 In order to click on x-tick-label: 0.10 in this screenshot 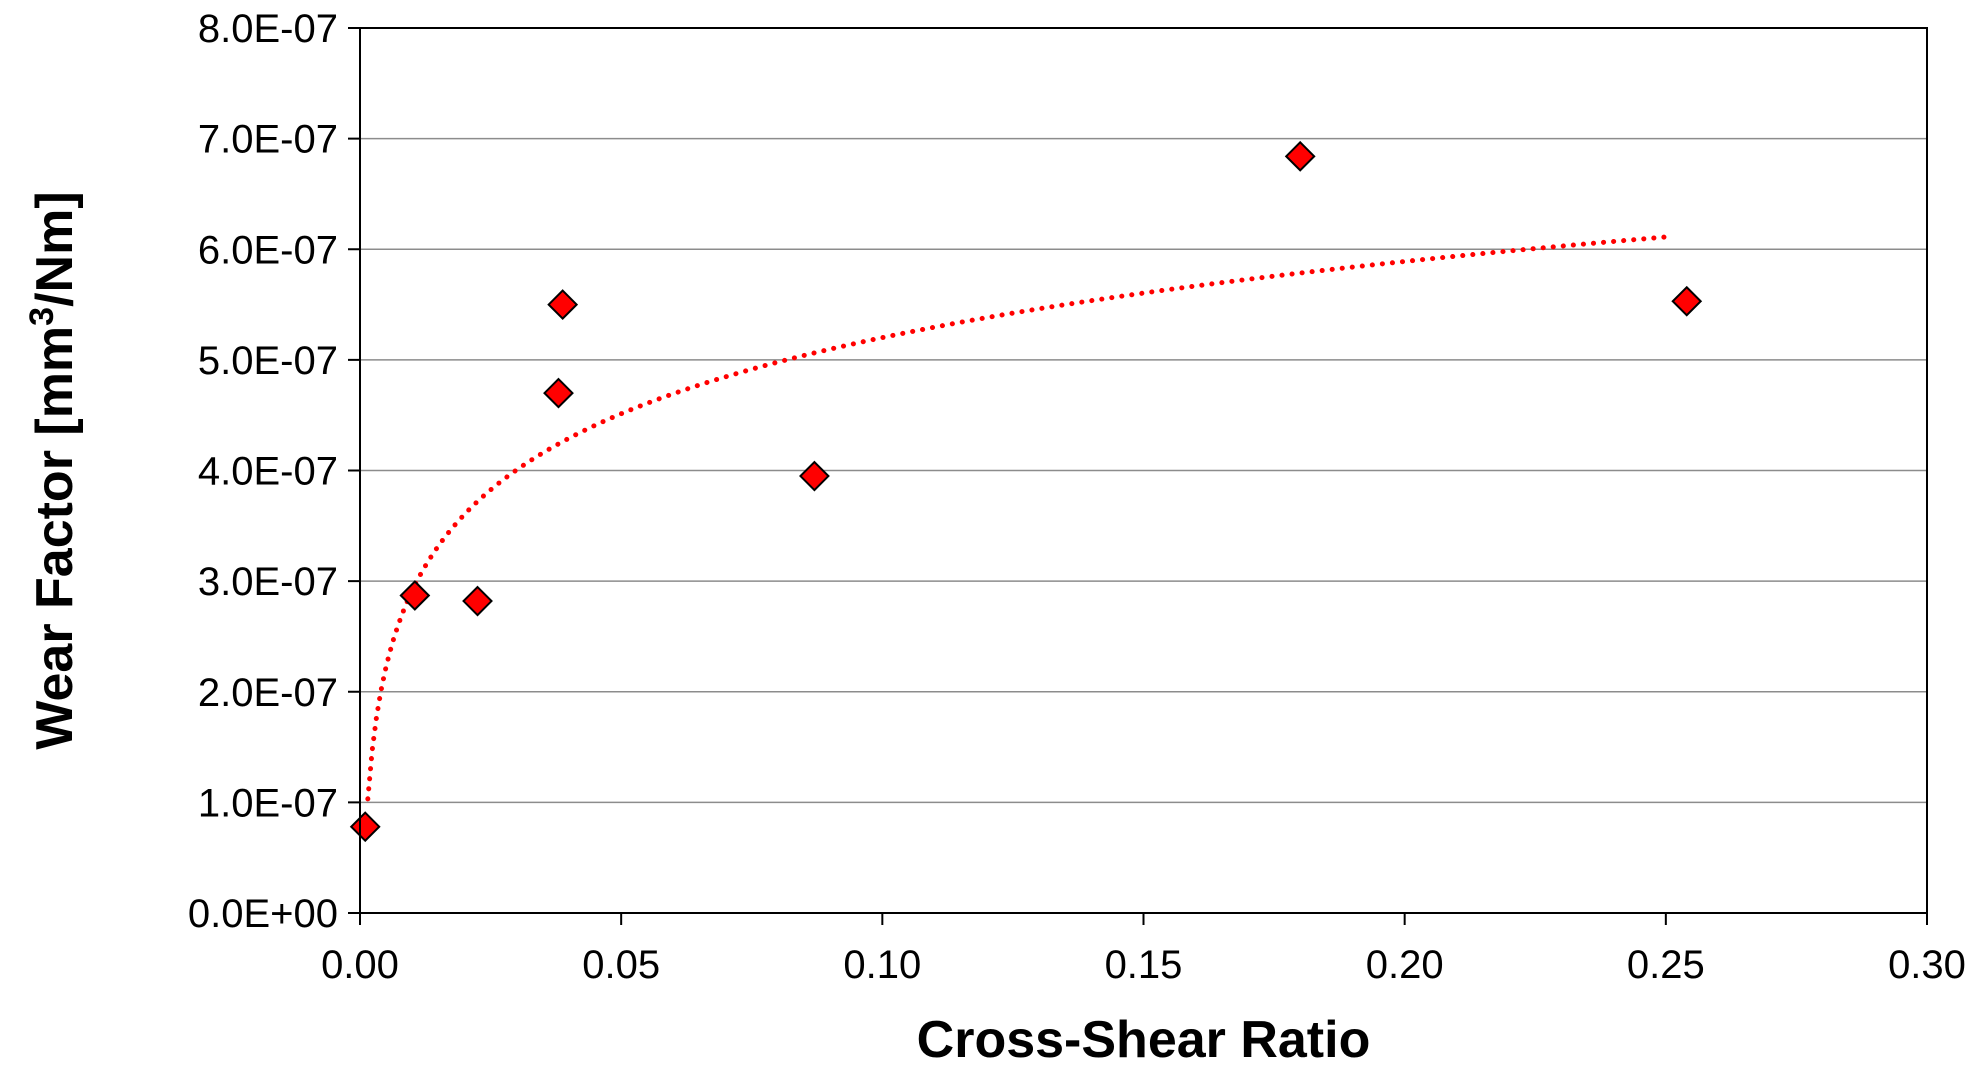, I will do `click(882, 965)`.